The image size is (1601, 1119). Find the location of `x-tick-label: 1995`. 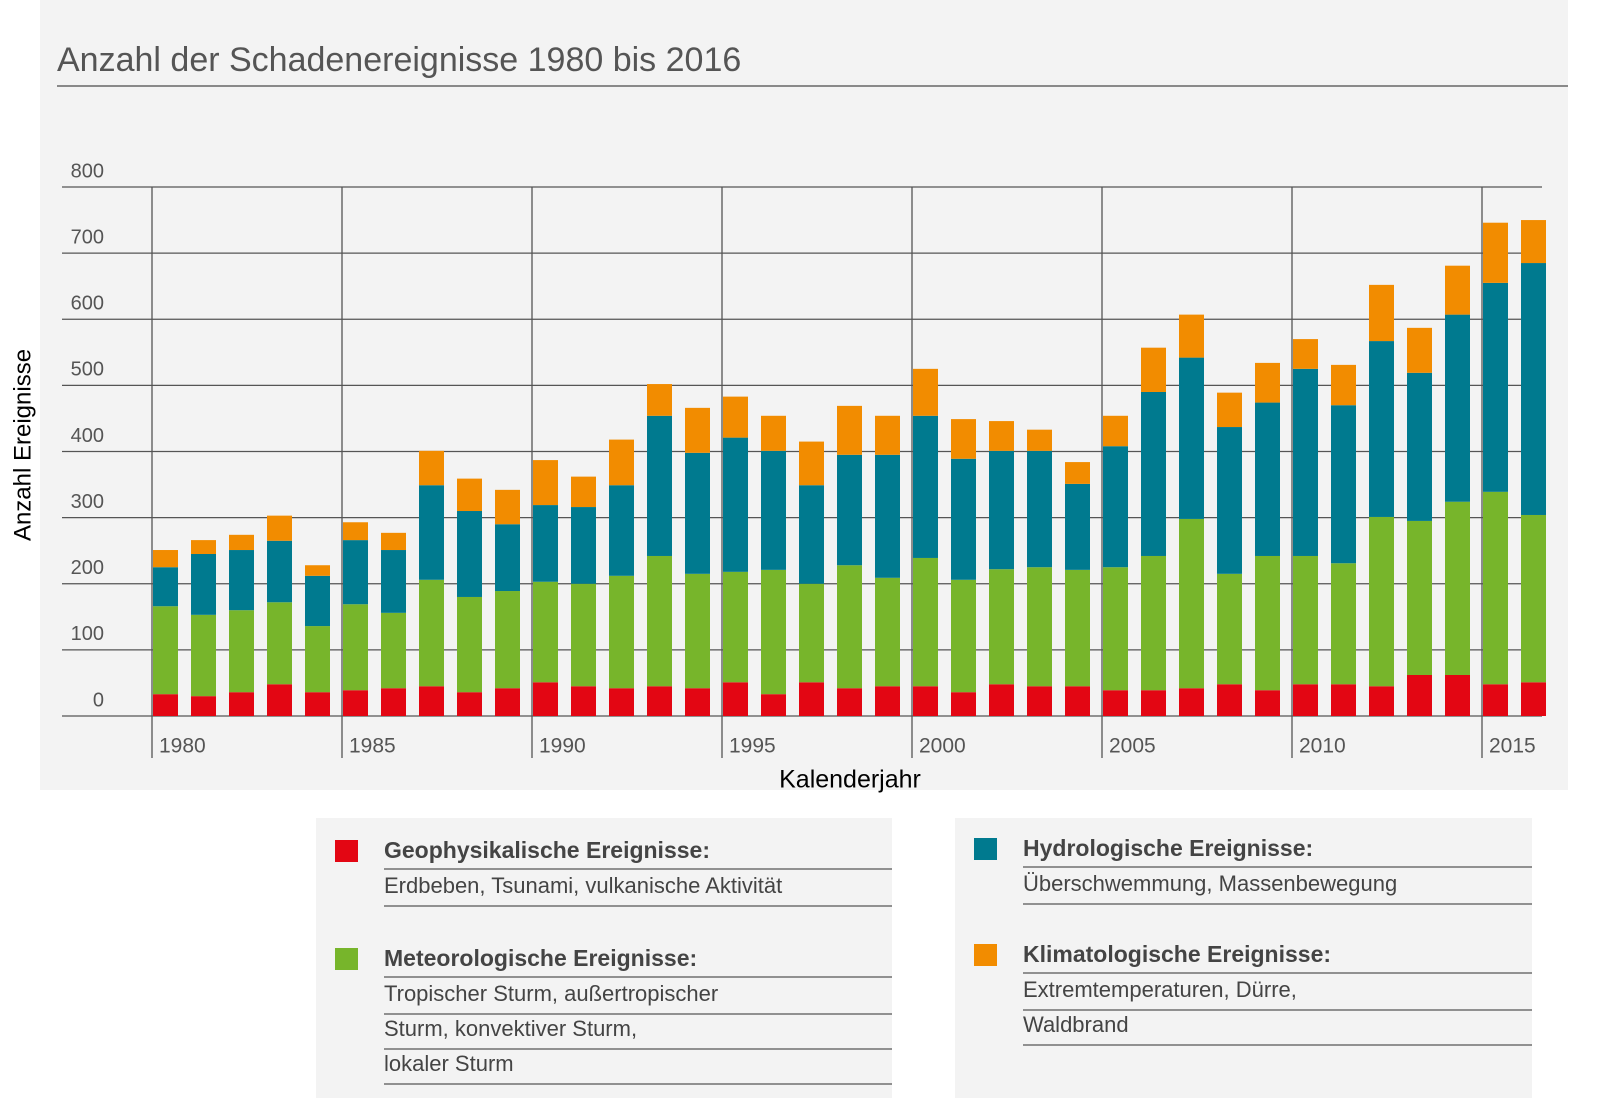

x-tick-label: 1995 is located at coordinates (752, 746).